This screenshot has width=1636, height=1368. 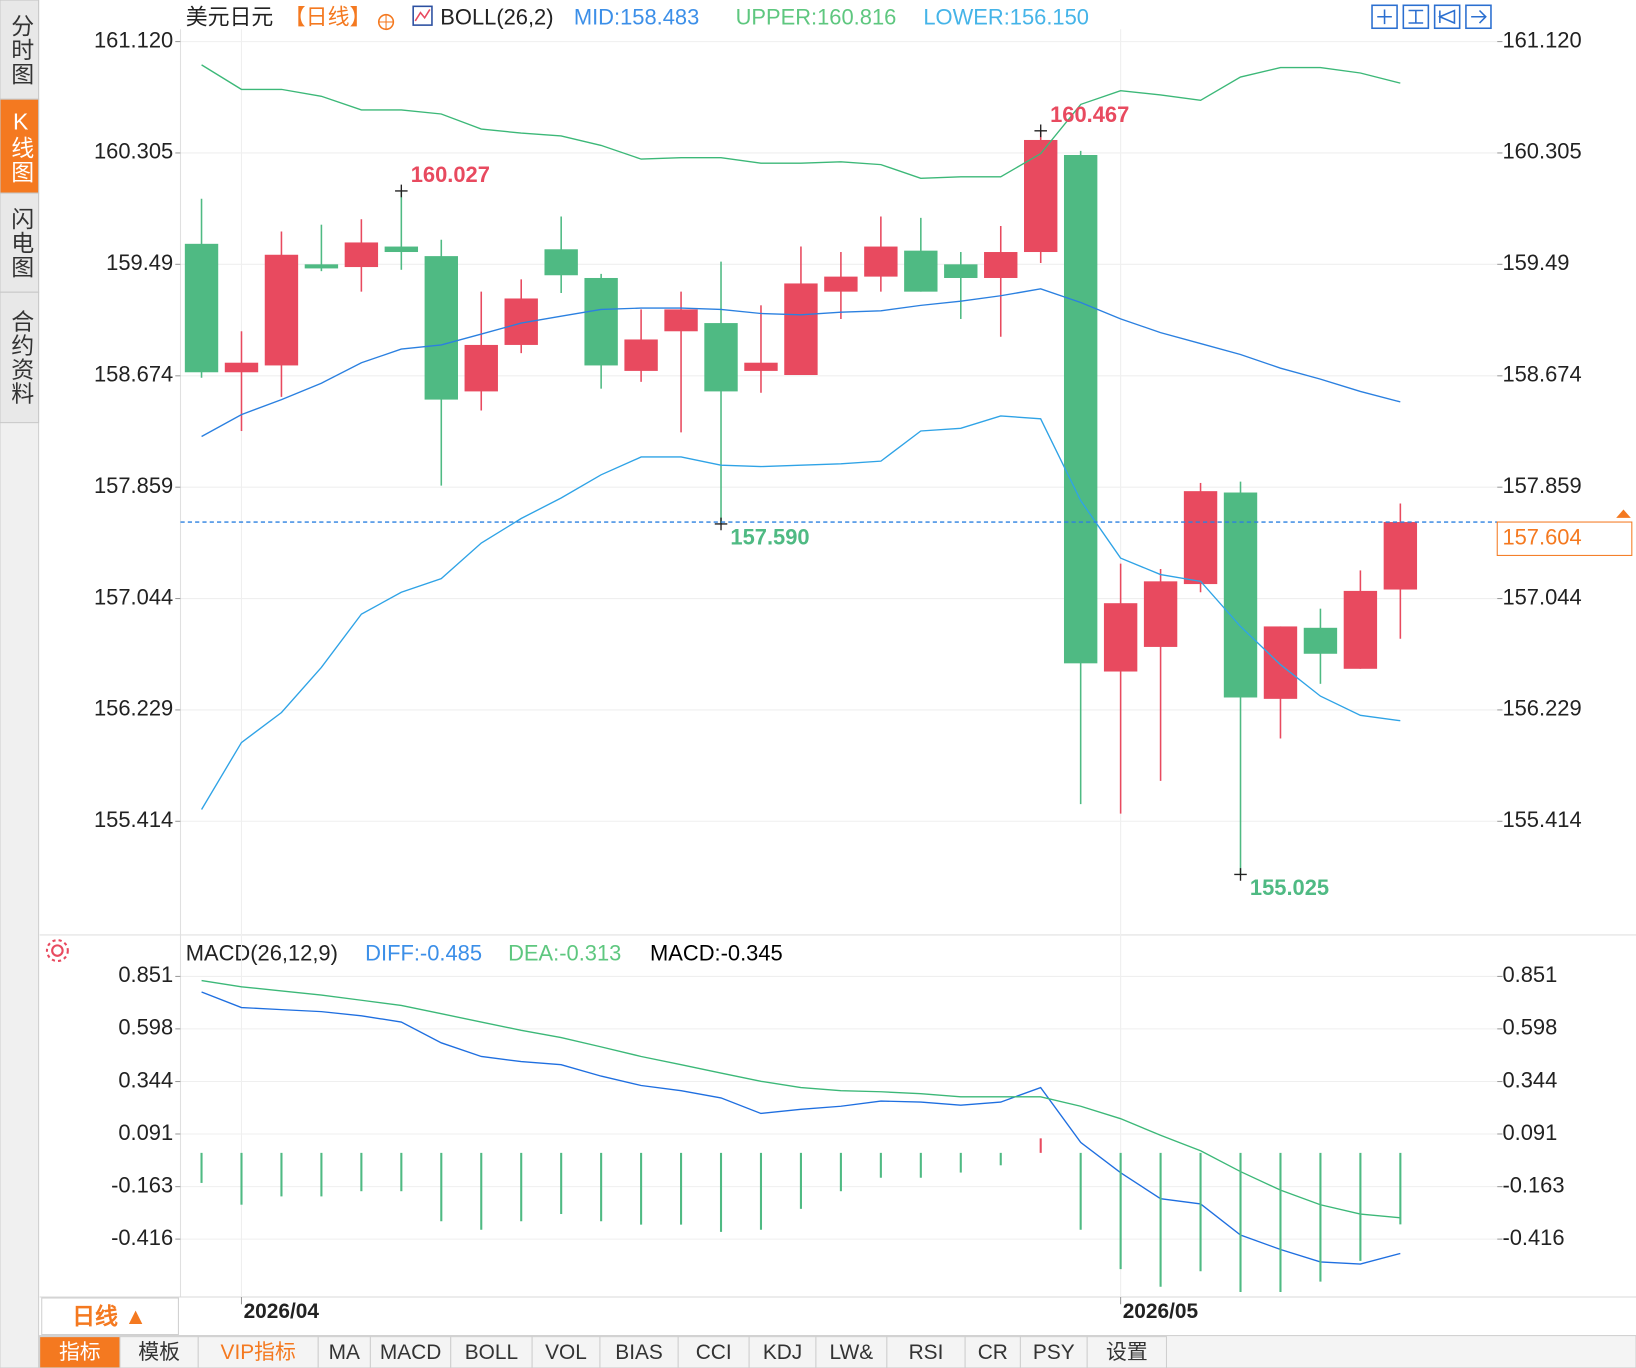 I want to click on bottom-tab-label: PSY, so click(x=1054, y=1352).